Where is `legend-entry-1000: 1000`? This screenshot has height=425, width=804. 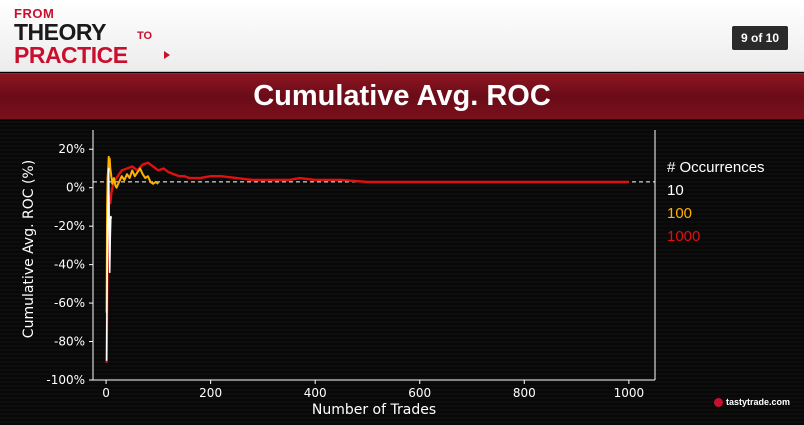 legend-entry-1000: 1000 is located at coordinates (684, 236).